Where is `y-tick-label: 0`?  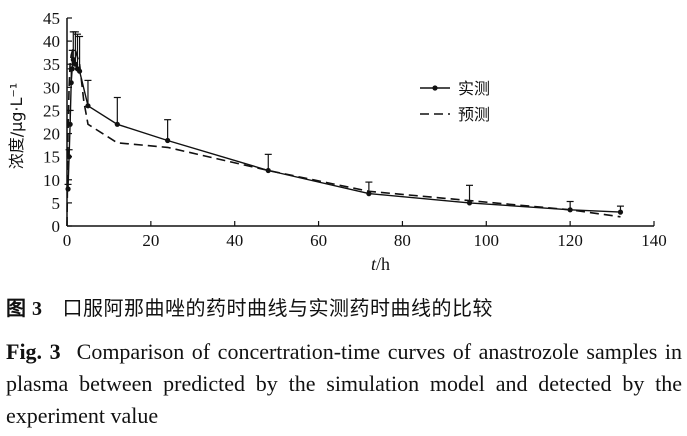
y-tick-label: 0 is located at coordinates (56, 226).